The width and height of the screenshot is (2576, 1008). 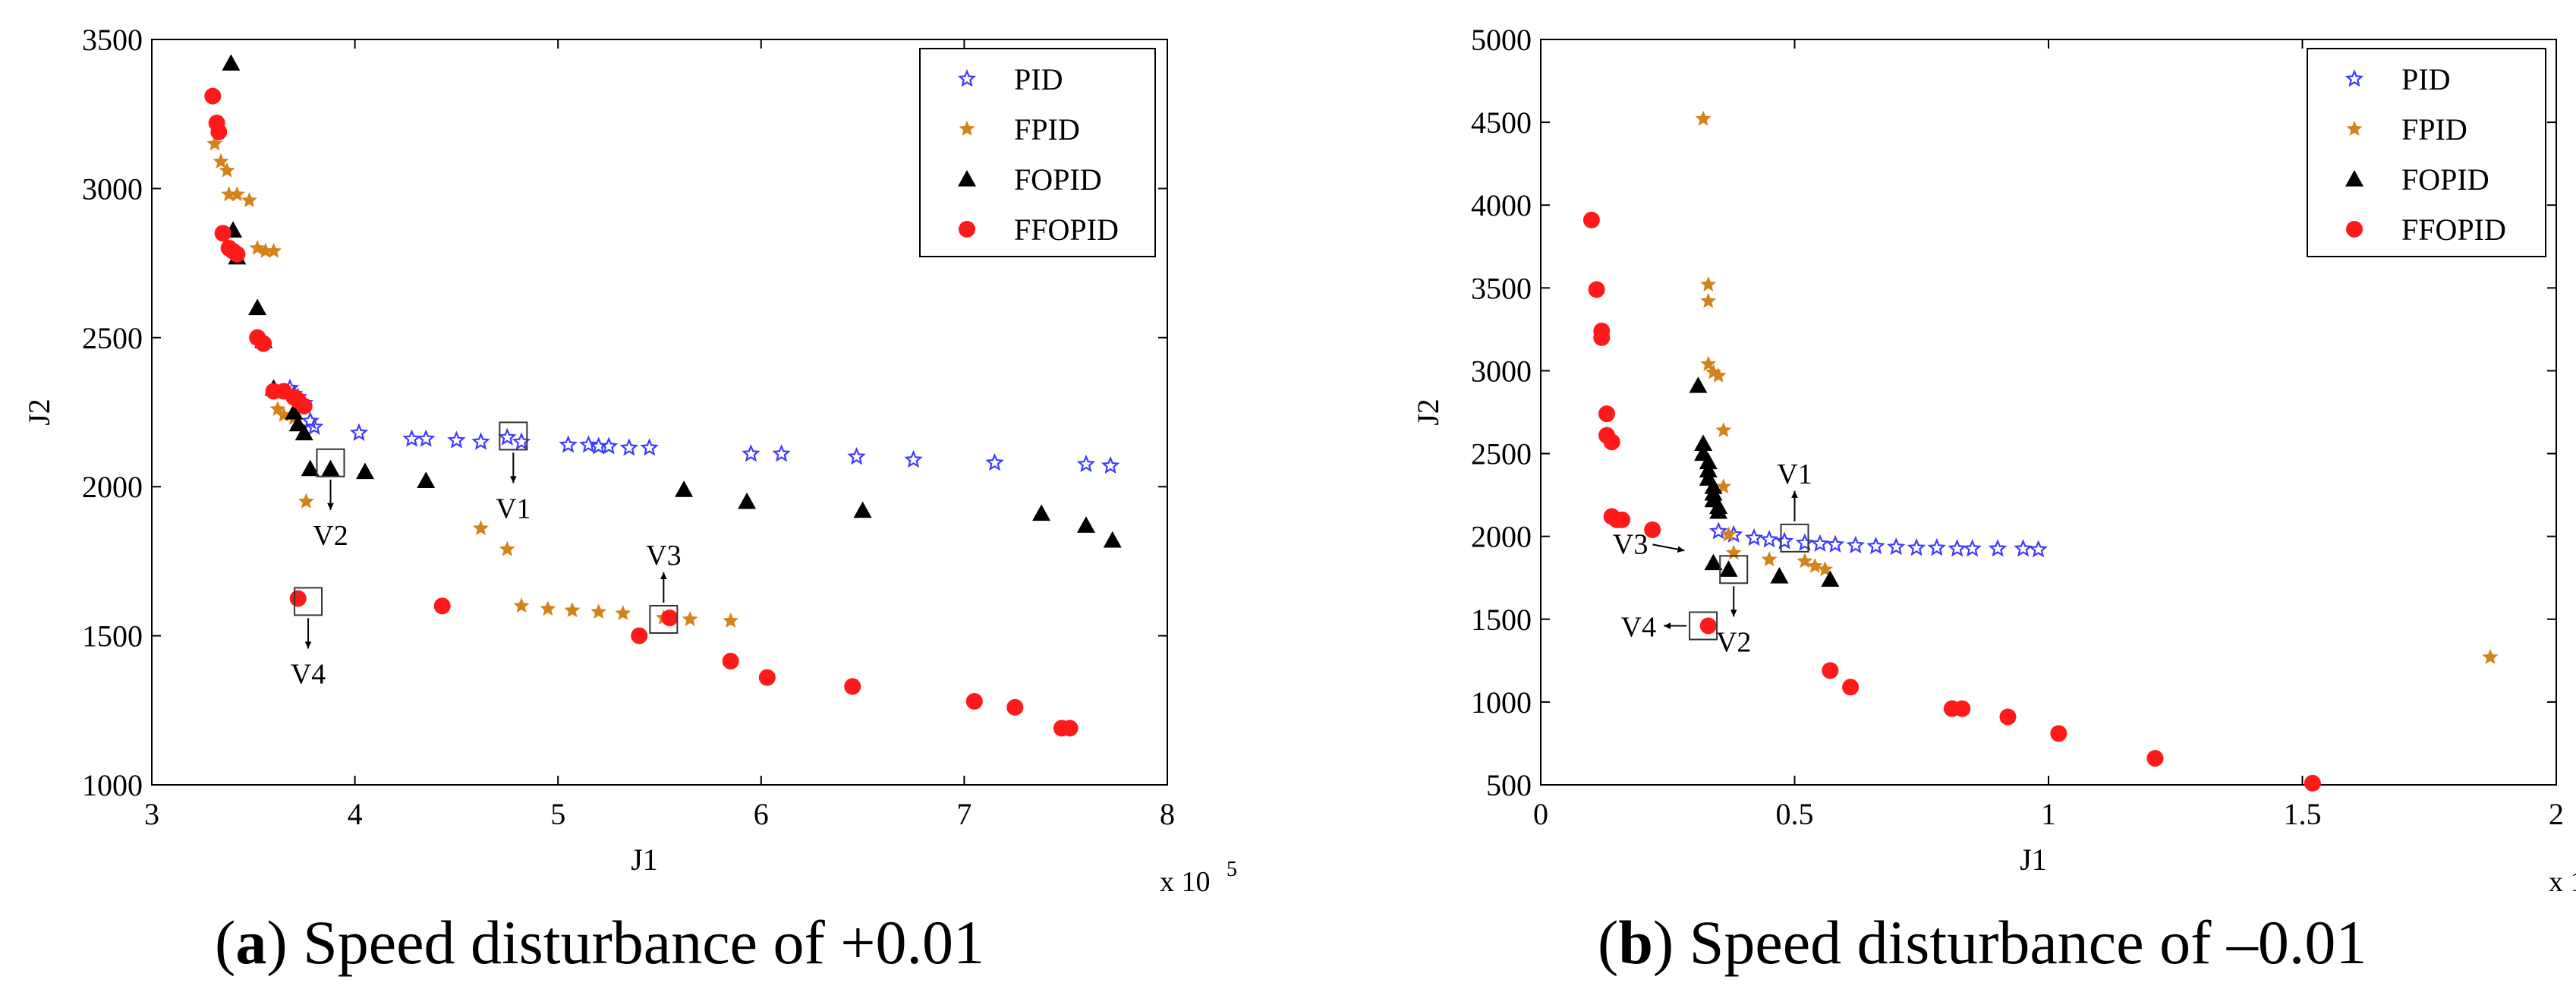 What do you see at coordinates (1630, 544) in the screenshot?
I see `annotation-label: V3` at bounding box center [1630, 544].